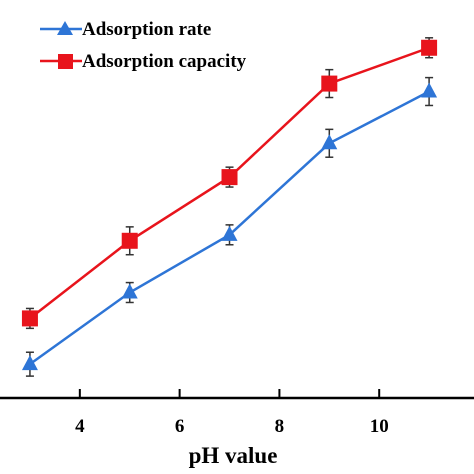 The width and height of the screenshot is (474, 474). Describe the element at coordinates (143, 45) in the screenshot. I see `legend: Adsorption rate Adsorption capacity` at that location.